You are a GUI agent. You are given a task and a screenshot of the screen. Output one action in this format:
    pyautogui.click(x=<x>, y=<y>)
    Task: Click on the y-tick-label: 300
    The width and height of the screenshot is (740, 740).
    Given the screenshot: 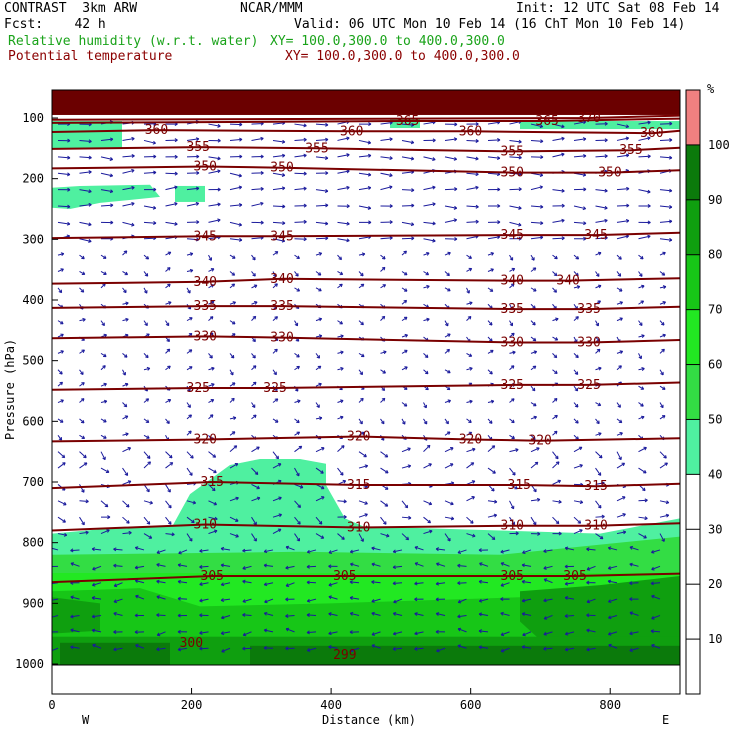 What is the action you would take?
    pyautogui.click(x=33, y=239)
    